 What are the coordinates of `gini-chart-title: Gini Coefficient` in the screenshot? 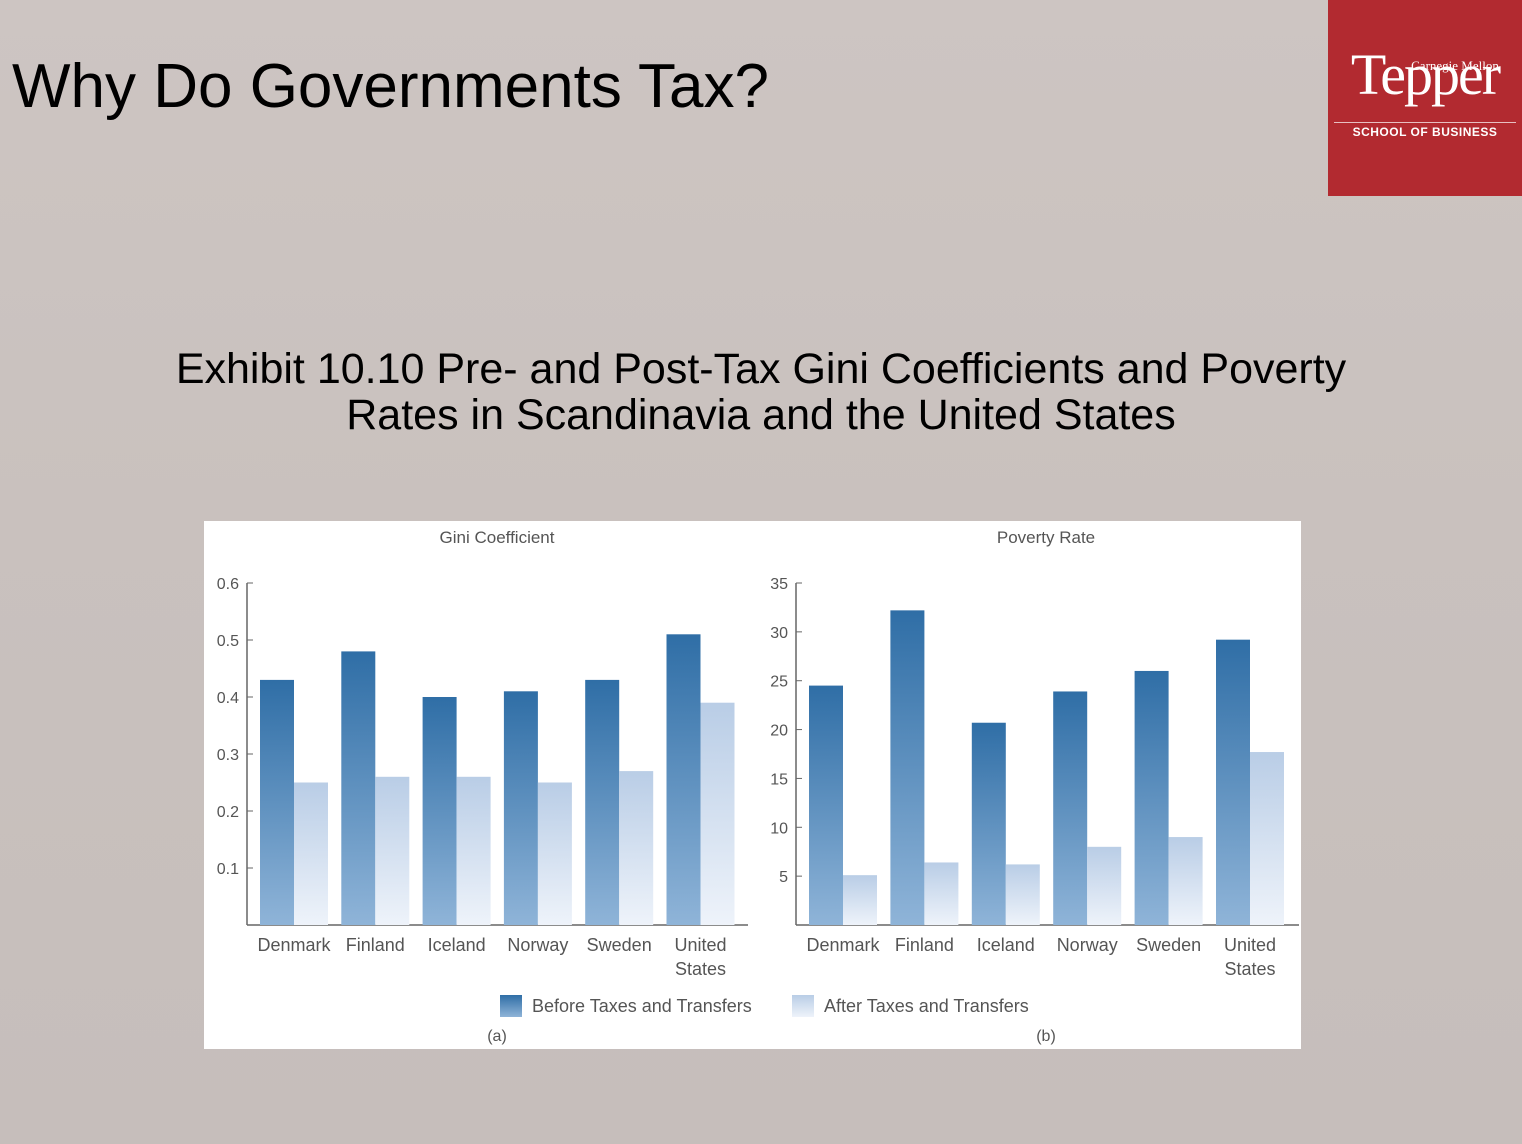 It's located at (497, 537).